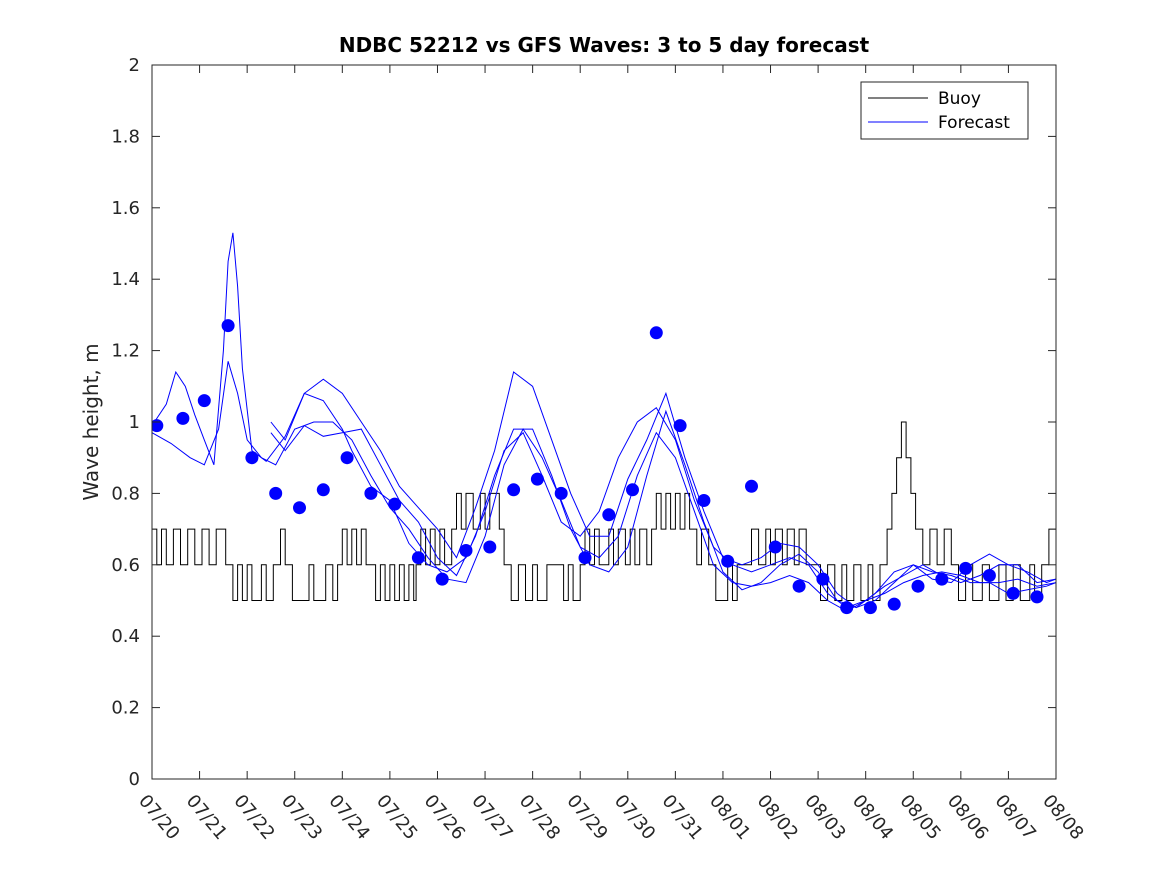 This screenshot has width=1167, height=880. Describe the element at coordinates (959, 99) in the screenshot. I see `legend-buoy-label: Buoy` at that location.